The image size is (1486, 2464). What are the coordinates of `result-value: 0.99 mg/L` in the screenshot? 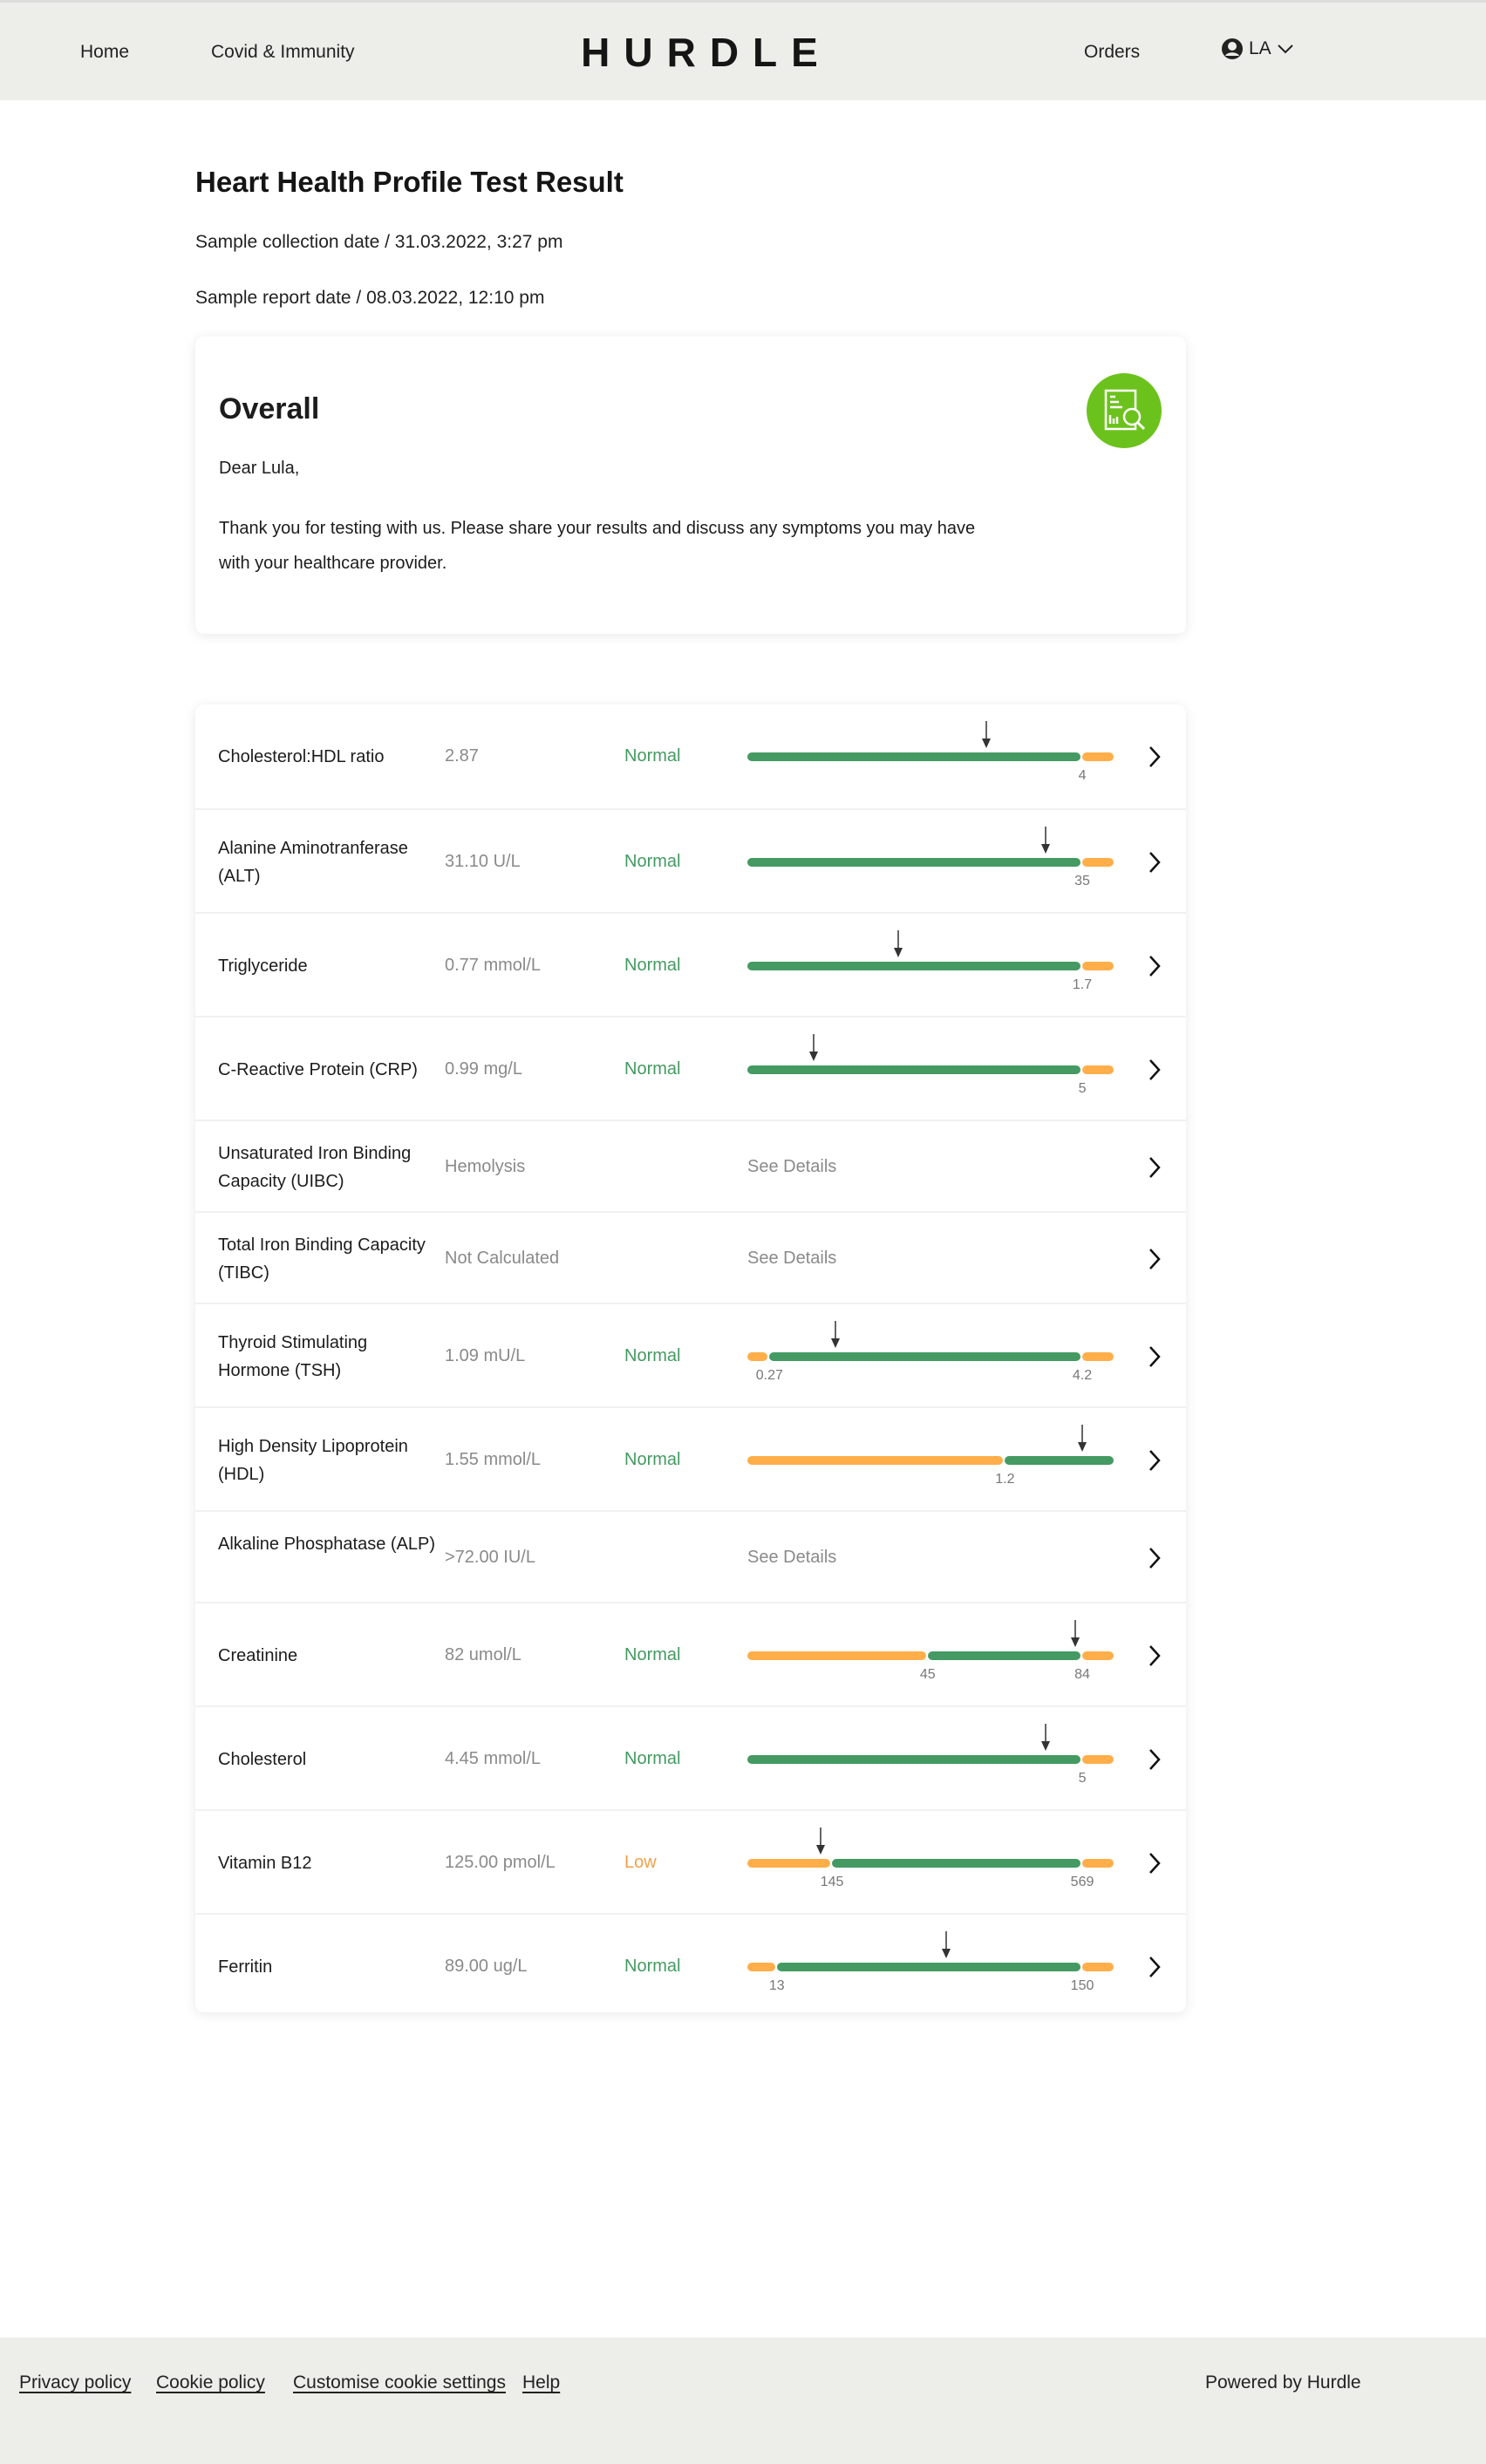 It's located at (483, 1068).